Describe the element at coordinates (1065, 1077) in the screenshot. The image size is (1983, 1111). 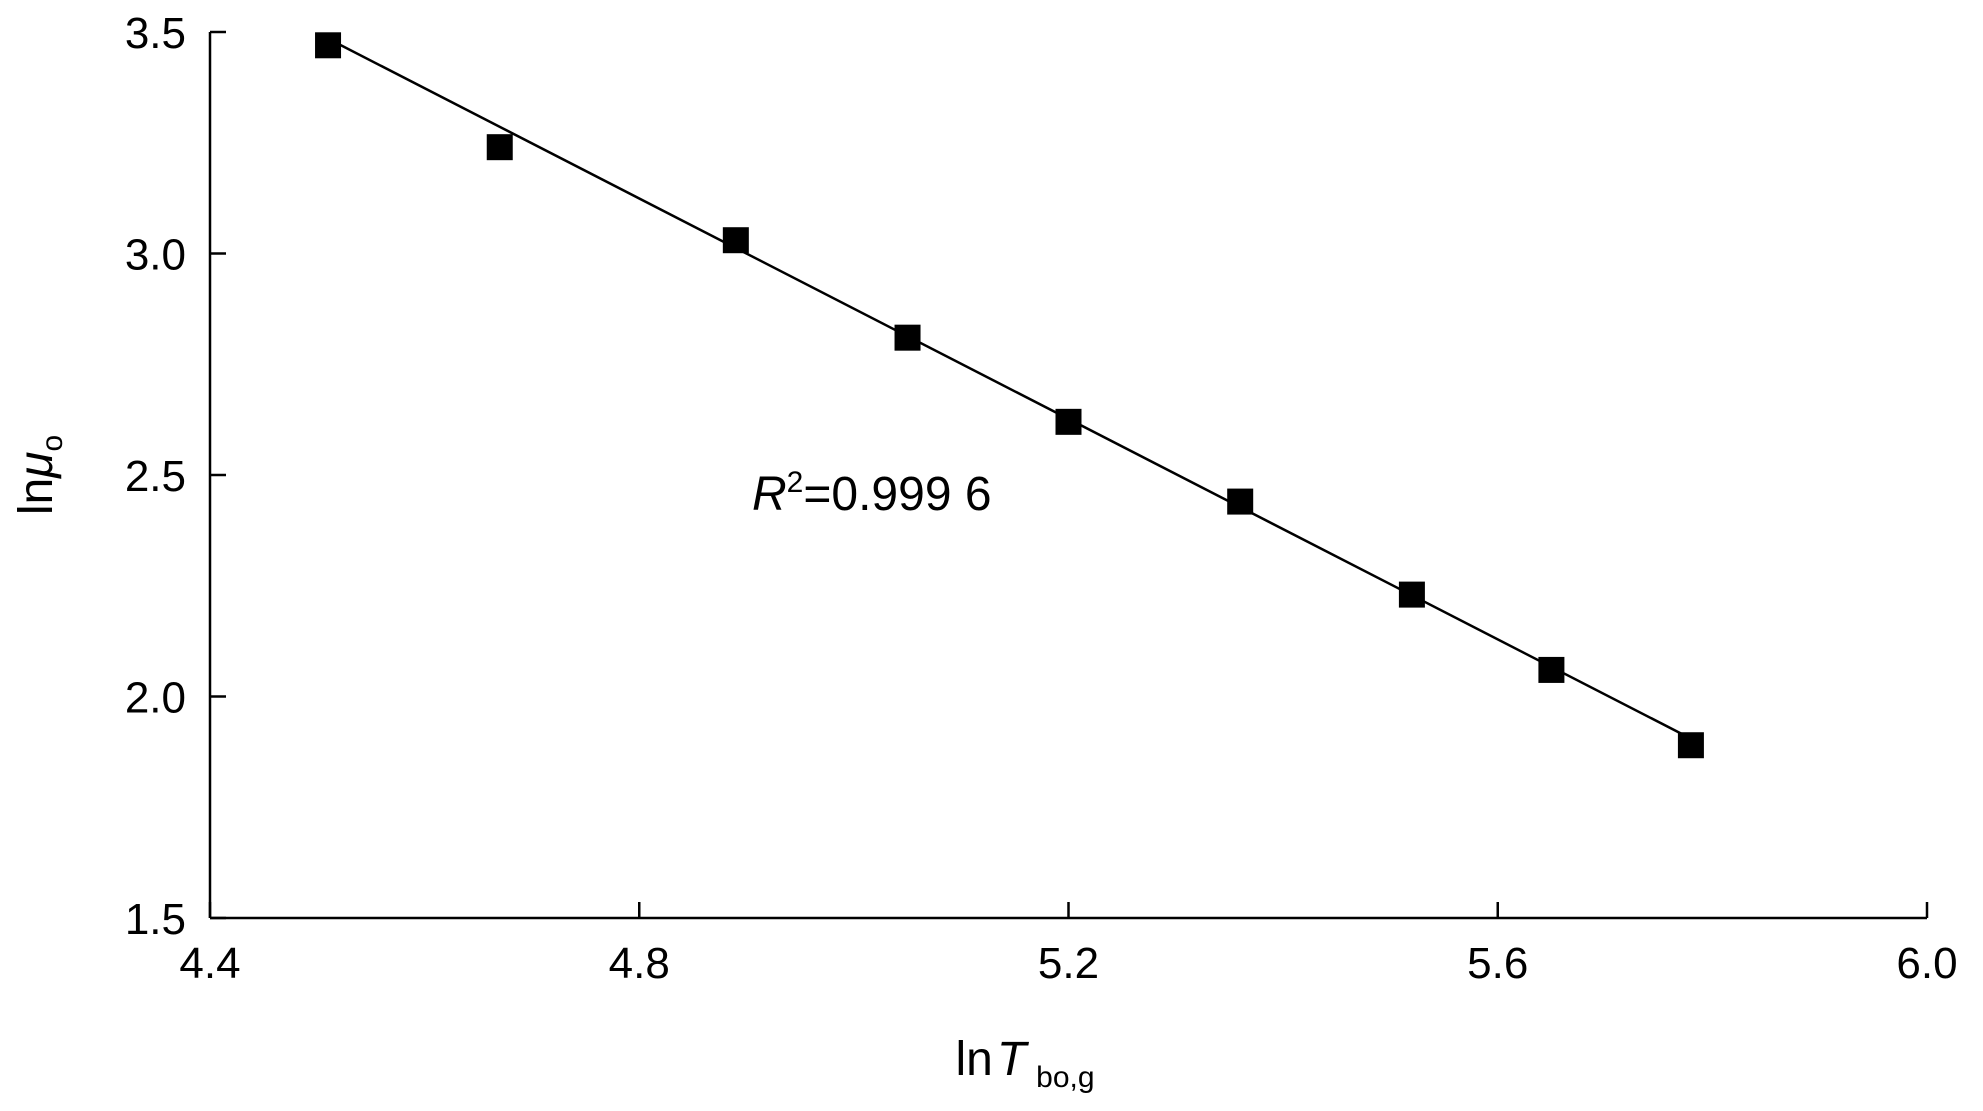
I see `x-axis-title-subscript: bo,g` at that location.